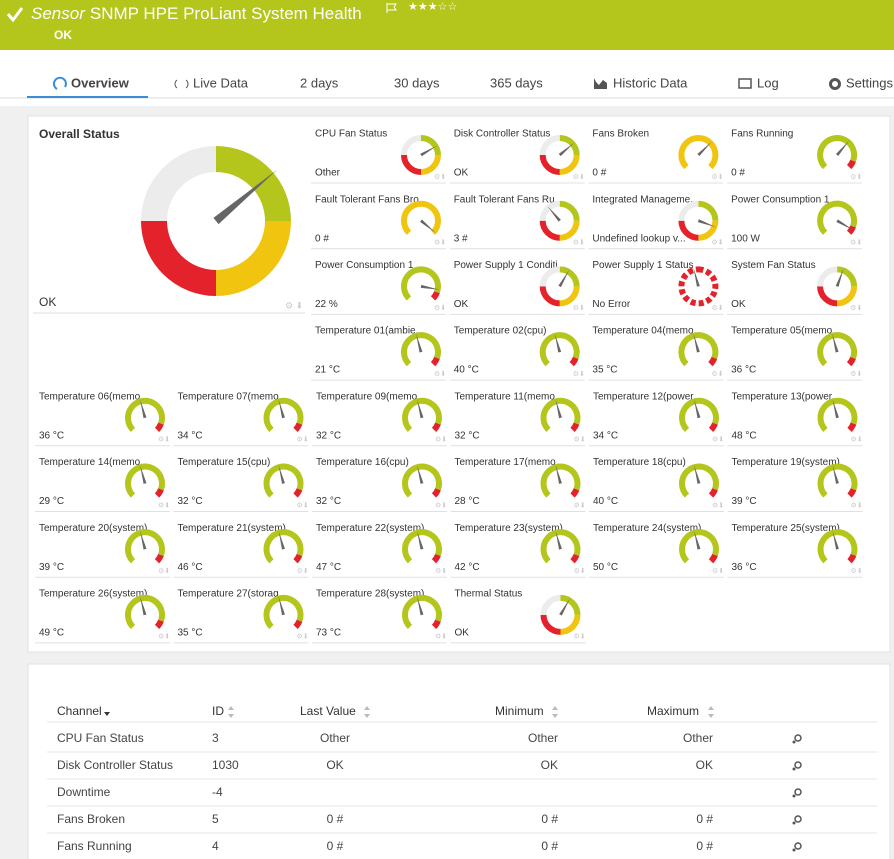  I want to click on cell: 5, so click(215, 819).